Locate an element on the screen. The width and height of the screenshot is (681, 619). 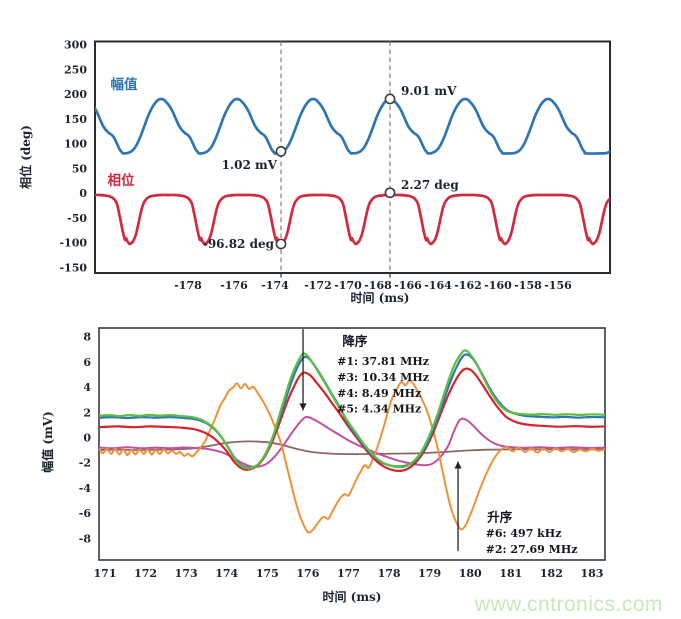
x-tick-label: 172 is located at coordinates (145, 573).